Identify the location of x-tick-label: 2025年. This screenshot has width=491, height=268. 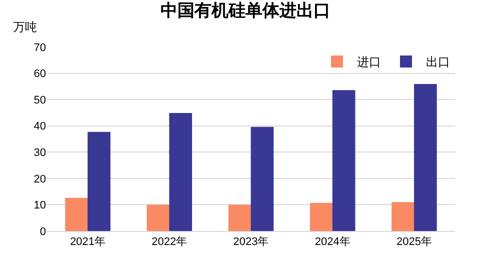
(414, 242).